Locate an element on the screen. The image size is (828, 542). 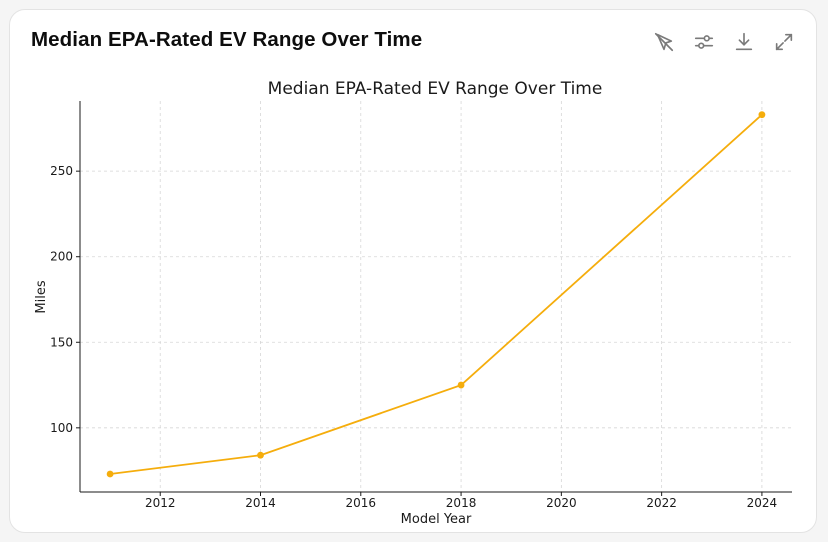
interactive-off-icon is located at coordinates (664, 42).